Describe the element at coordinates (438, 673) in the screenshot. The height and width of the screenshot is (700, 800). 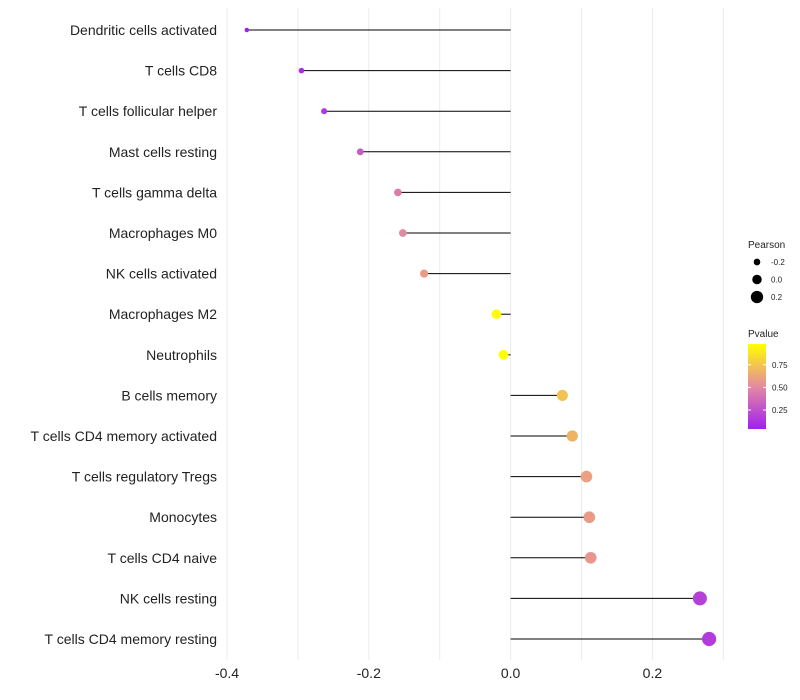
I see `x-axis-ticks: -0.4 -0.2 0.0 0.2` at that location.